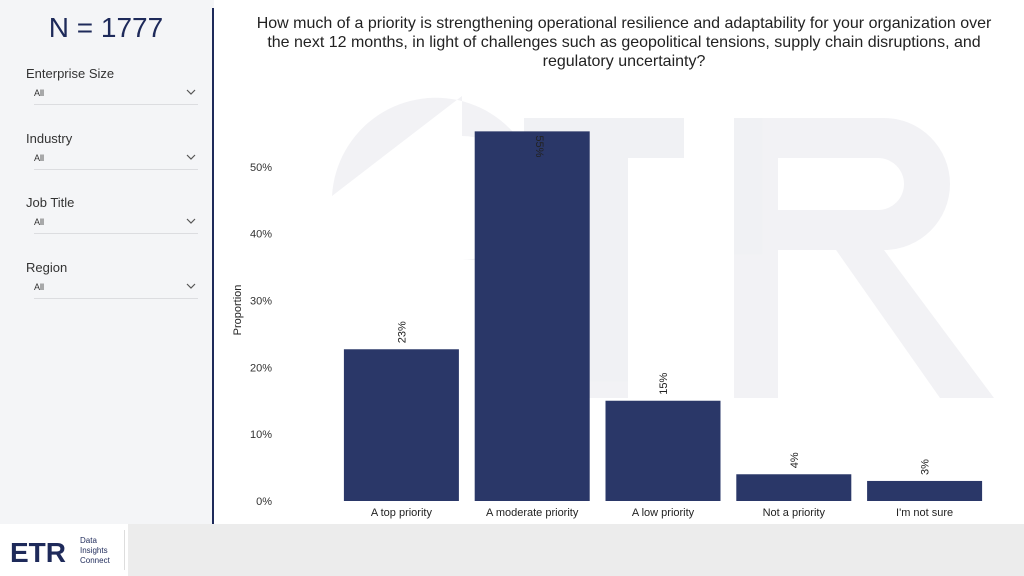  What do you see at coordinates (539, 146) in the screenshot?
I see `data-label: 55%` at bounding box center [539, 146].